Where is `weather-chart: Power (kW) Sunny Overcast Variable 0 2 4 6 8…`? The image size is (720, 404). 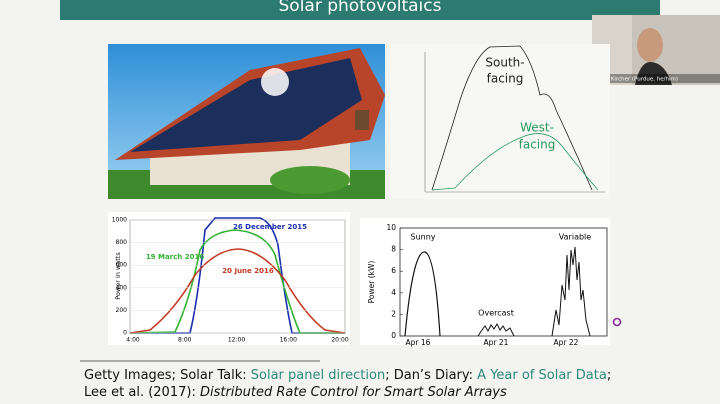 weather-chart: Power (kW) Sunny Overcast Variable 0 2 4 6 8… is located at coordinates (485, 282).